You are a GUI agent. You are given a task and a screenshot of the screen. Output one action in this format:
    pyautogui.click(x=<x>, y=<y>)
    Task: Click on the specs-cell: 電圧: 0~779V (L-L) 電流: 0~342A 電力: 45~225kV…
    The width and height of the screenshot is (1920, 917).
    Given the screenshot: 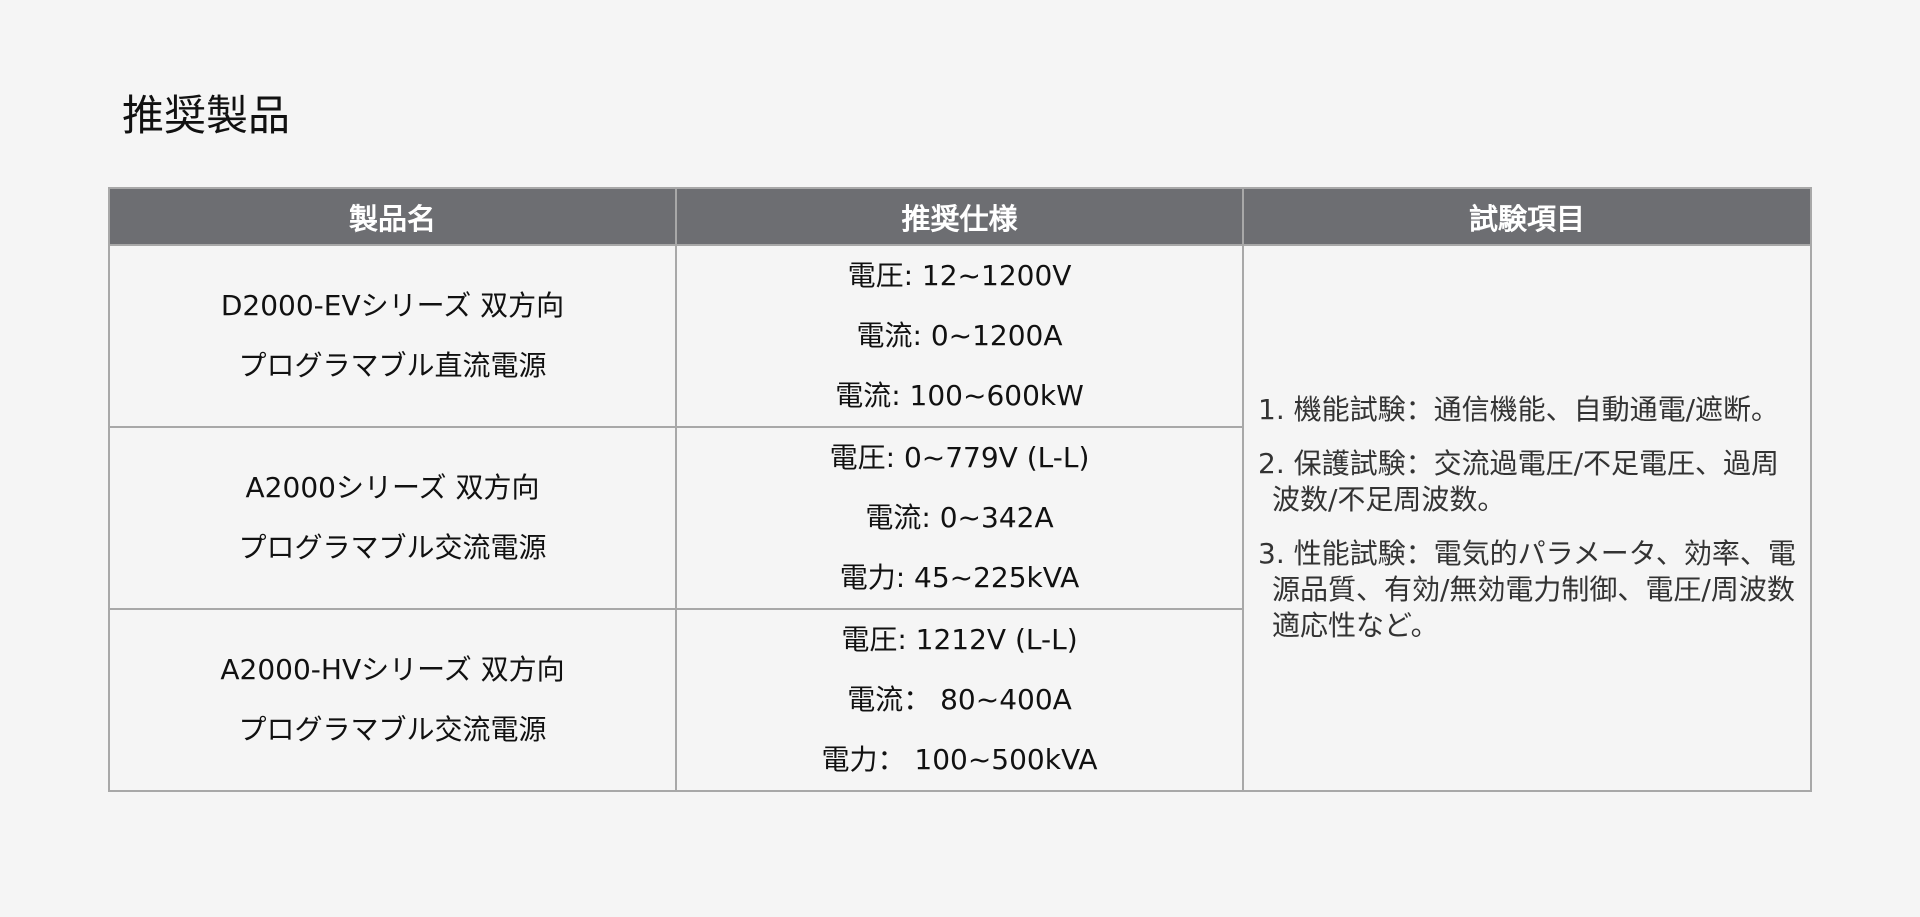 What is the action you would take?
    pyautogui.click(x=959, y=518)
    